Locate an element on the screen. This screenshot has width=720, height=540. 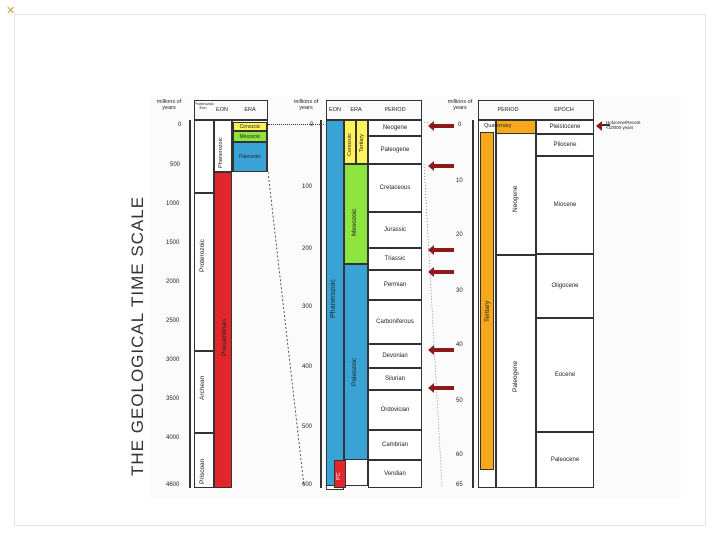
col2-era-tertiary: Tertiary is located at coordinates (362, 142).